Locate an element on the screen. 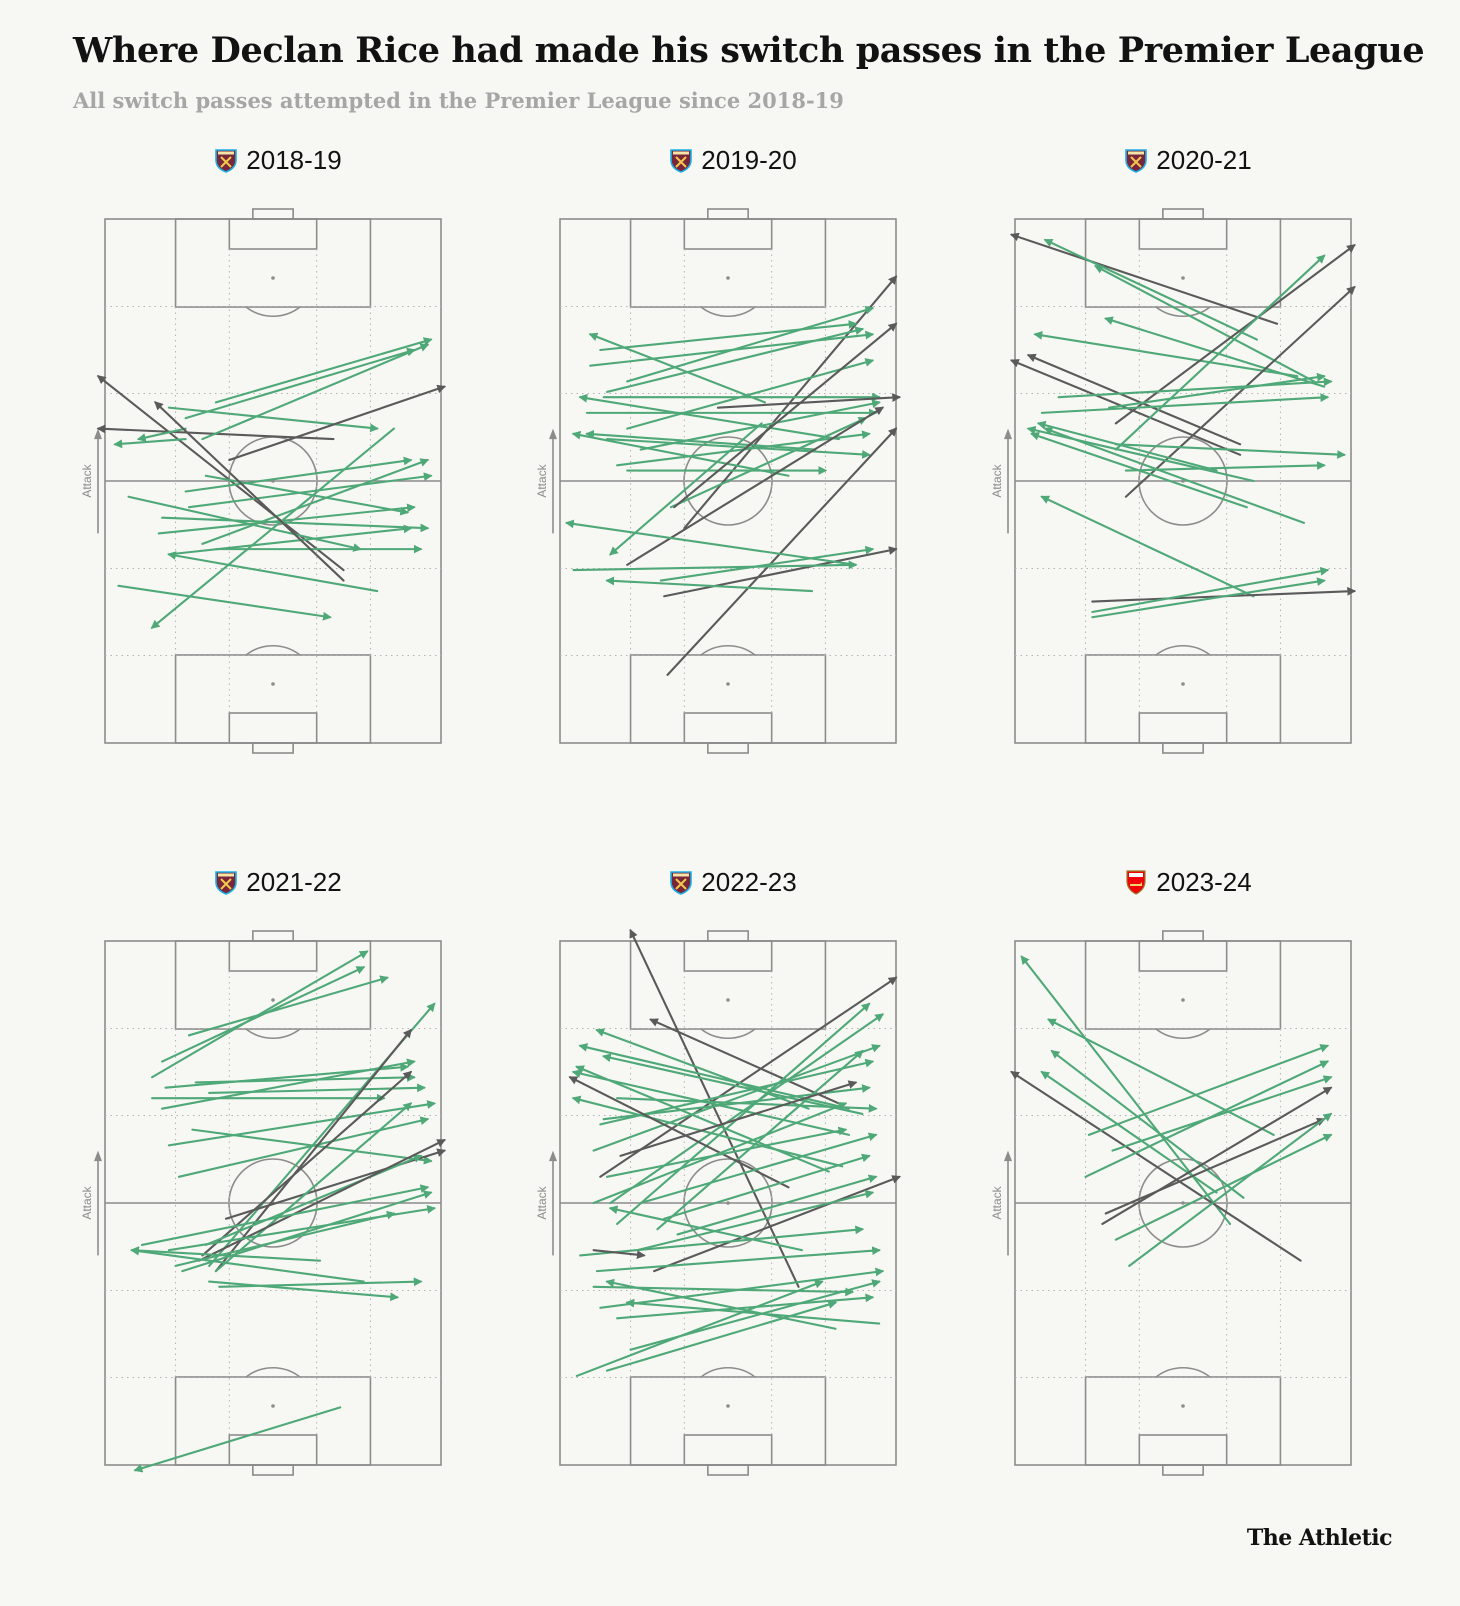 The image size is (1460, 1606). panel-2023-24: 2023-24 Attack is located at coordinates (1188, 1187).